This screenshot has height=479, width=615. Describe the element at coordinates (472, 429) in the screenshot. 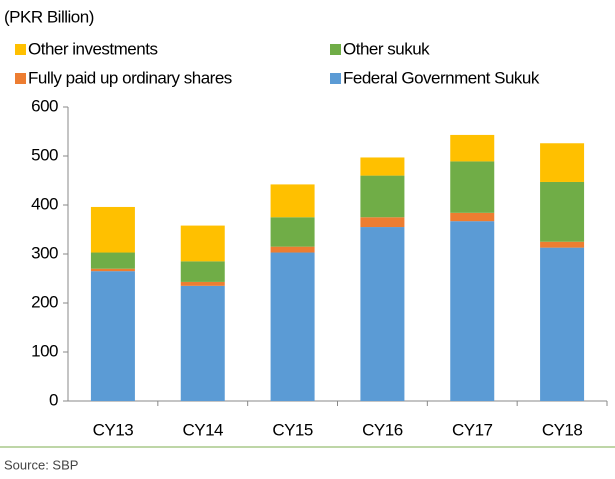

I see `x-tick-label: CY17` at that location.